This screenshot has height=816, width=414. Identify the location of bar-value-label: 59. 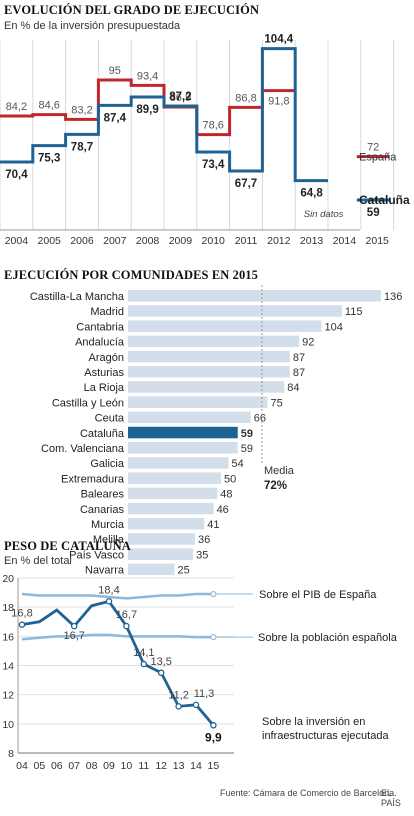
(247, 449).